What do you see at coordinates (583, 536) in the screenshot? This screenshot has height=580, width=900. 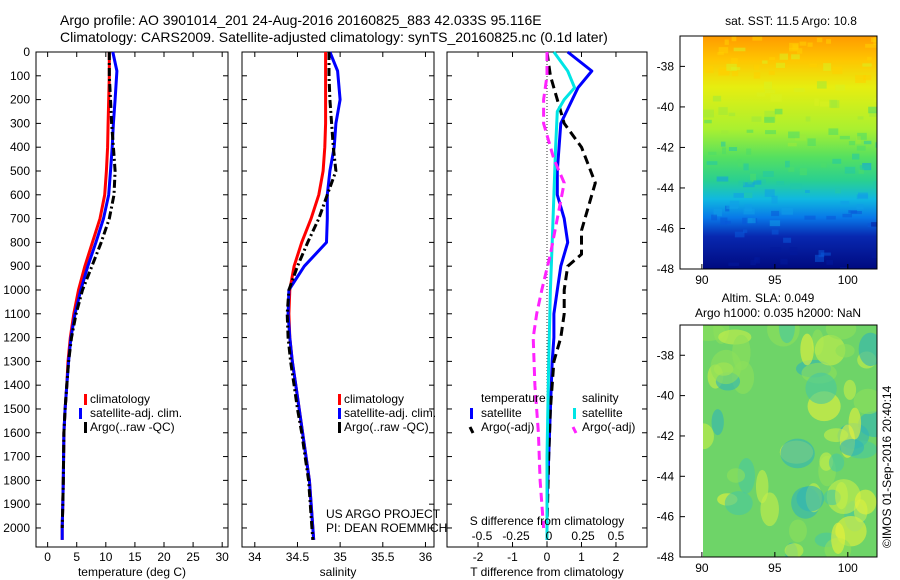 I see `s-tick: 0.25` at bounding box center [583, 536].